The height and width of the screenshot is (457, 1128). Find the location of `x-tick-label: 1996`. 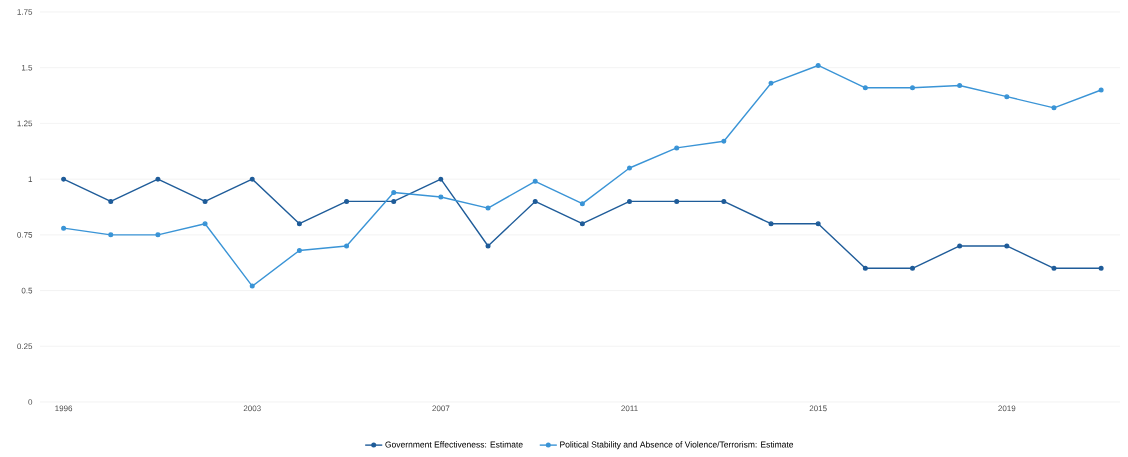

x-tick-label: 1996 is located at coordinates (64, 408).